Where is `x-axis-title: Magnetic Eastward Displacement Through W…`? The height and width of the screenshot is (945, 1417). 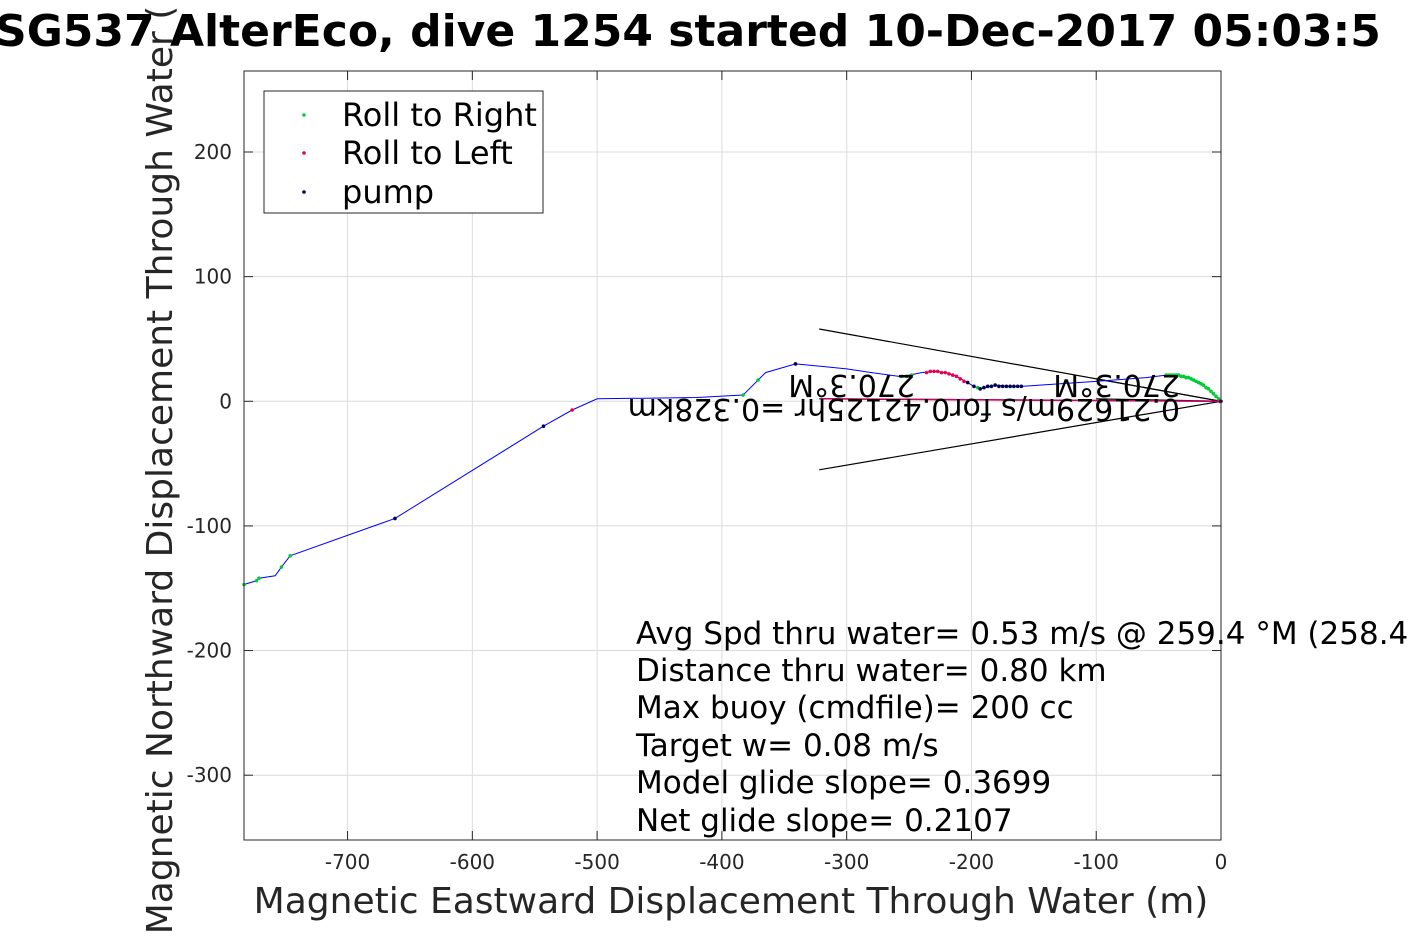 x-axis-title: Magnetic Eastward Displacement Through W… is located at coordinates (731, 901).